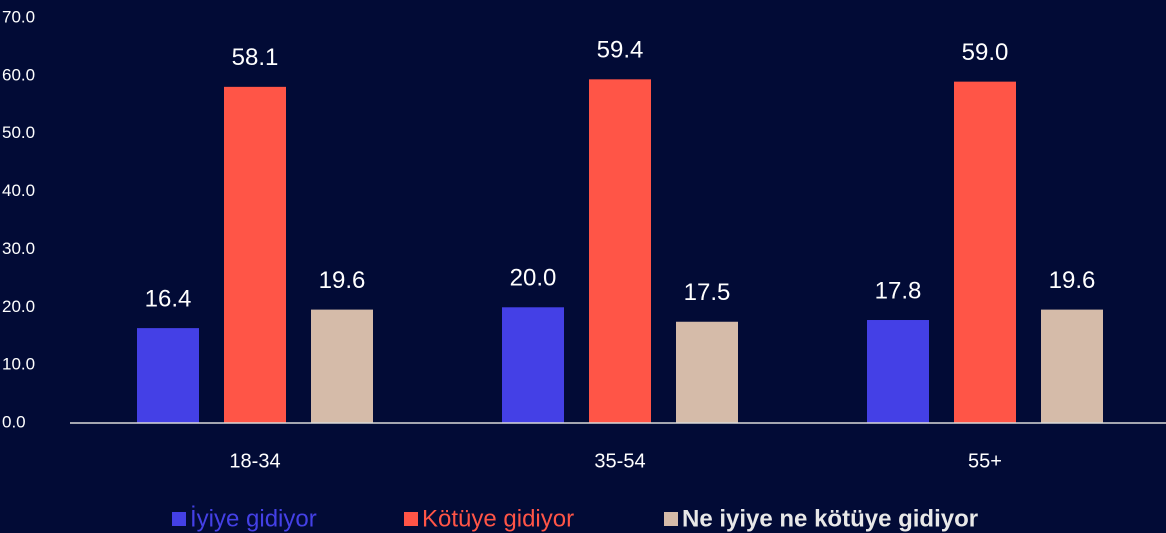  Describe the element at coordinates (898, 290) in the screenshot. I see `data-label: 17.8` at that location.